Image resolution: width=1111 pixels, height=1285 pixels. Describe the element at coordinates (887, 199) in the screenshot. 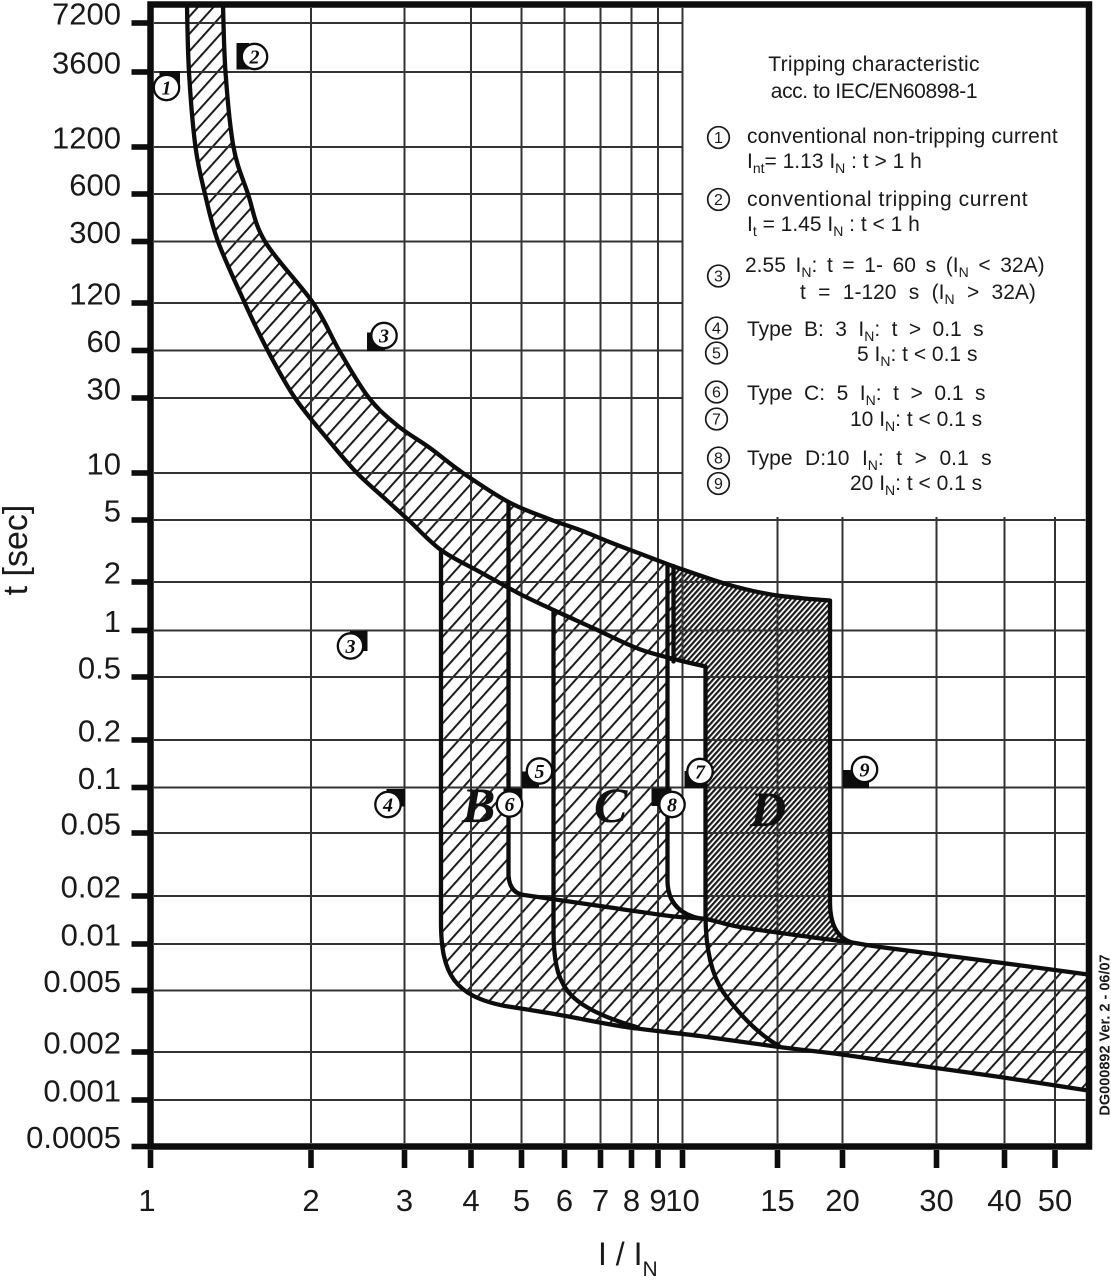

I see `svg-text: conventional tripping current` at that location.